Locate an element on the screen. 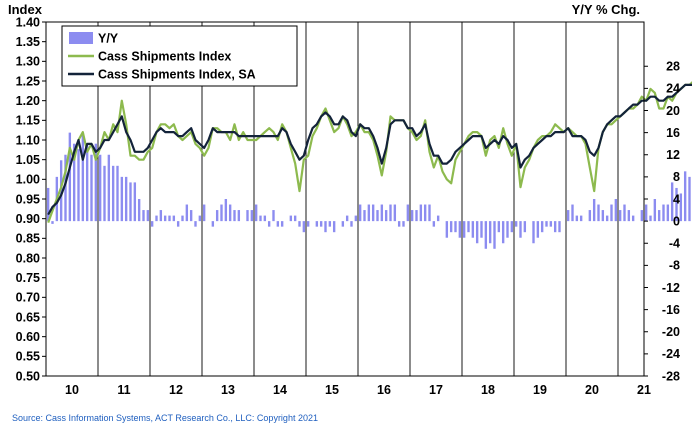  right-tick-label: -12 is located at coordinates (671, 288).